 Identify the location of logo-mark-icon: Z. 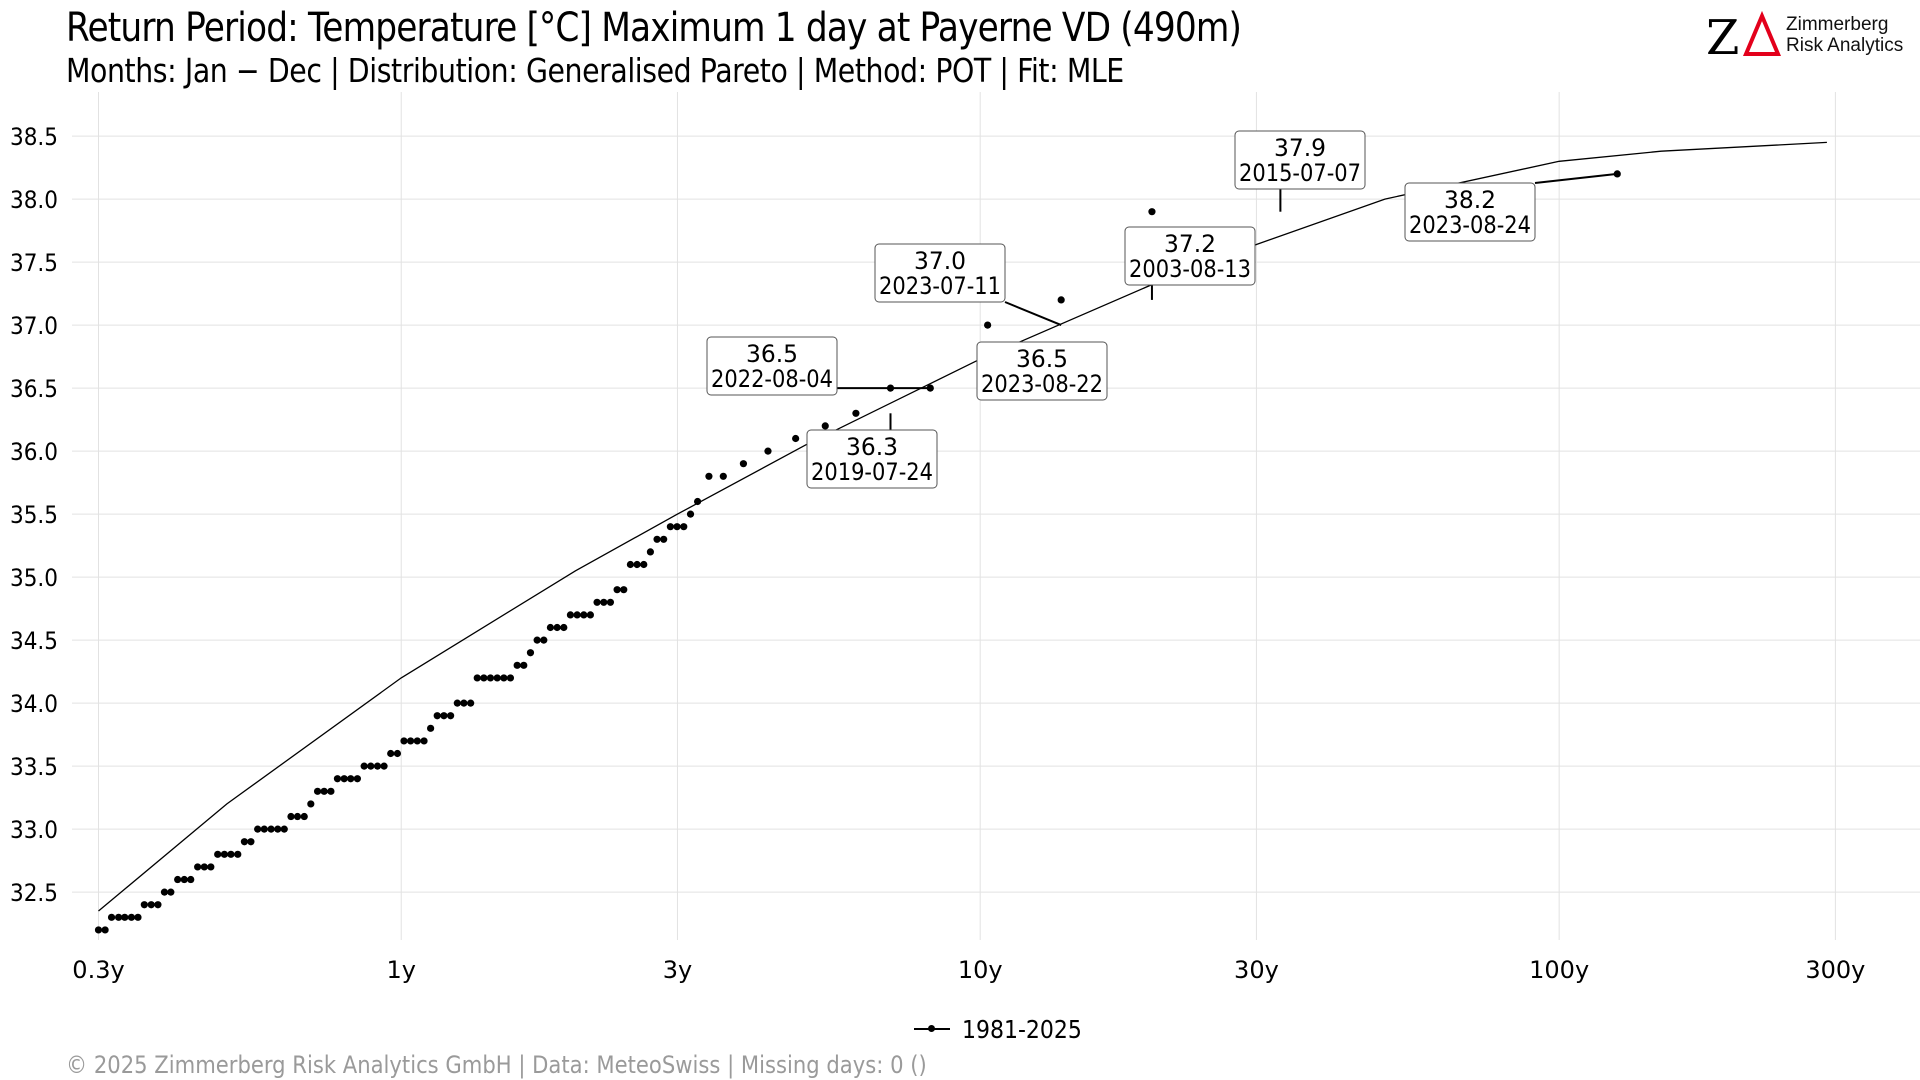
(1744, 38).